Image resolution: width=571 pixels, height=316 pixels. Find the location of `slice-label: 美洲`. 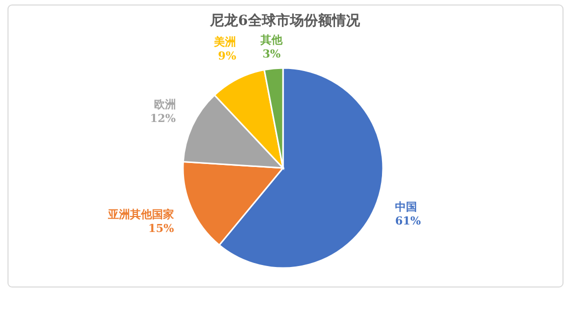

slice-label: 美洲 is located at coordinates (224, 42).